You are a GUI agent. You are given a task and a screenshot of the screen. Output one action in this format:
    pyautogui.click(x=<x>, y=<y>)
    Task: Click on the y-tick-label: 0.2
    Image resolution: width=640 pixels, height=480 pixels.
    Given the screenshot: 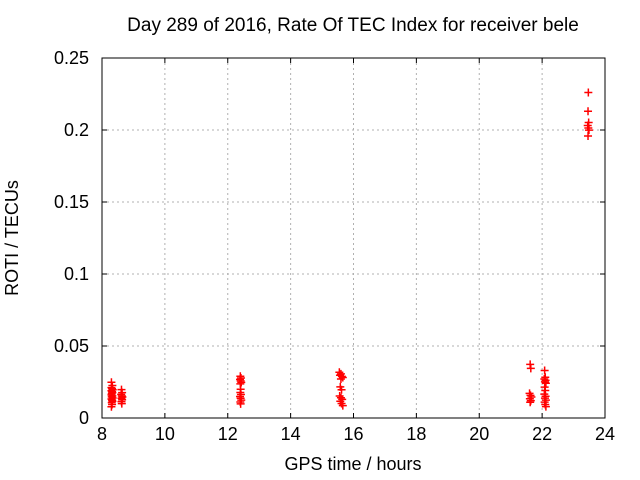 What is the action you would take?
    pyautogui.click(x=76, y=130)
    